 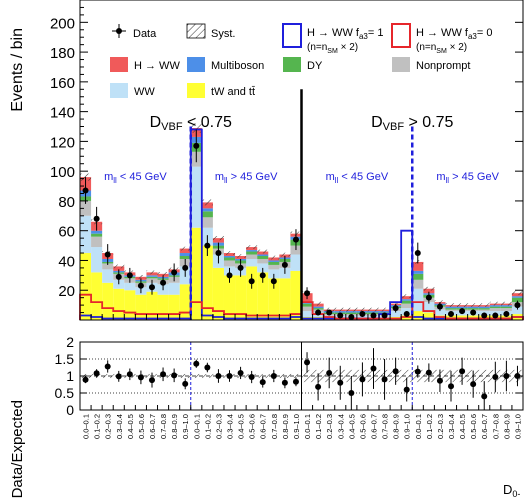 What do you see at coordinates (407, 426) in the screenshot?
I see `x-tick-label: 0.9–1.0` at bounding box center [407, 426].